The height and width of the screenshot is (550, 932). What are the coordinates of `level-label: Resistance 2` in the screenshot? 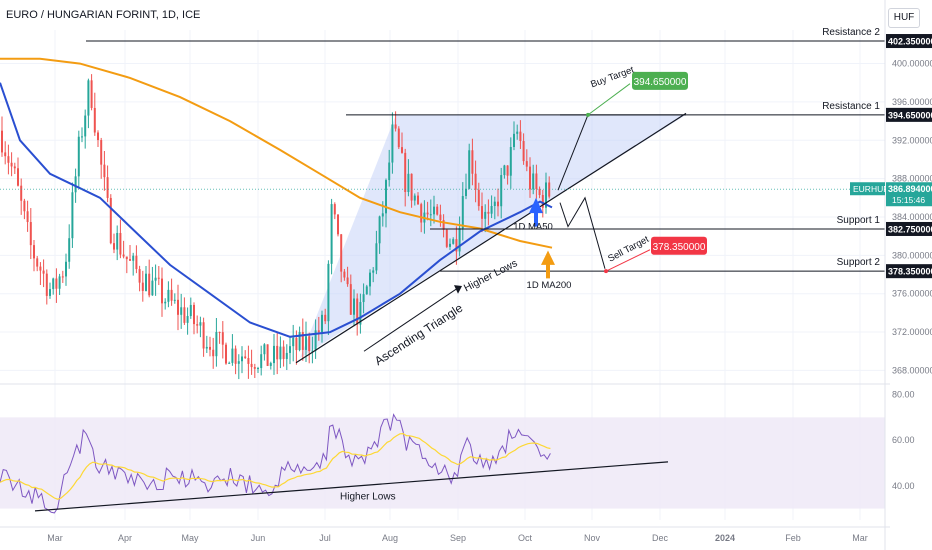 It's located at (851, 32).